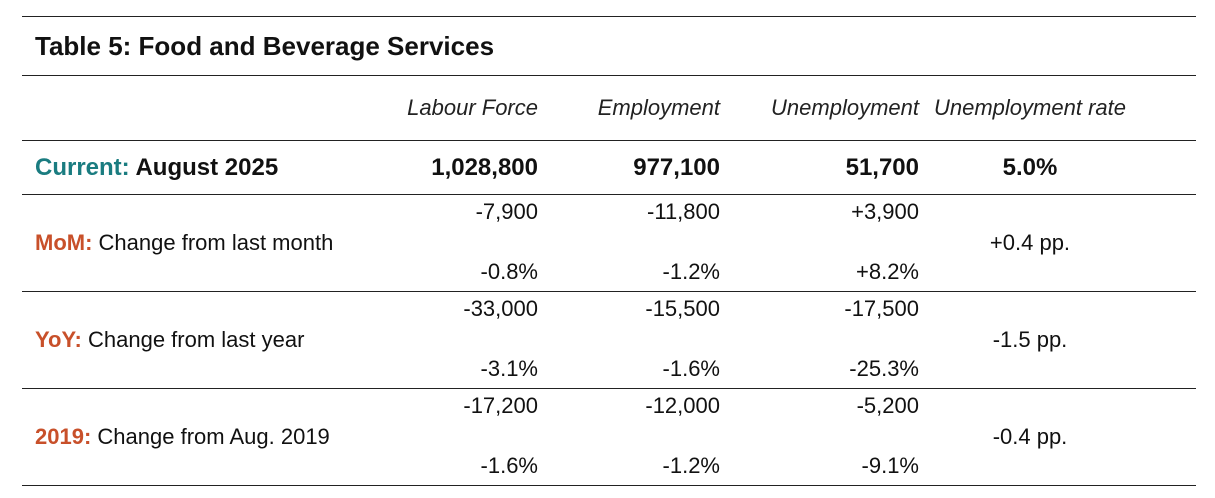 This screenshot has width=1215, height=498. Describe the element at coordinates (629, 437) in the screenshot. I see `employment-cell: -12,000 -1.2%` at that location.